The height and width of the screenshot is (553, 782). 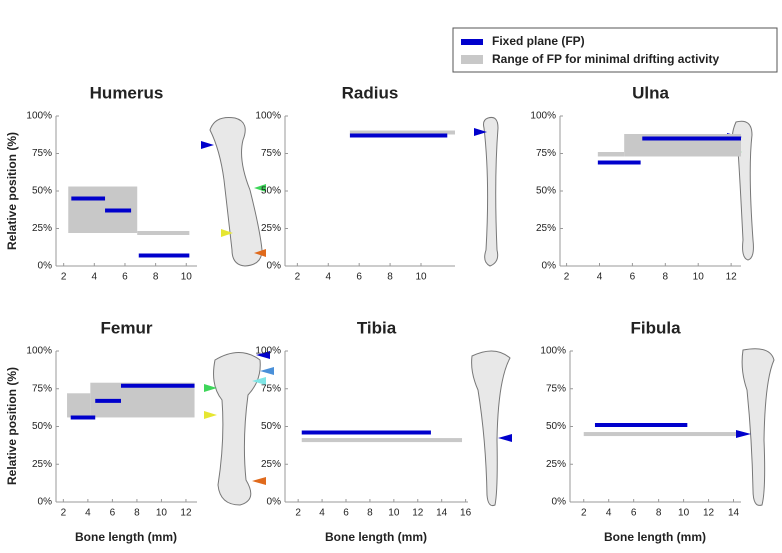 I want to click on chart-title: Humerus, so click(x=127, y=92).